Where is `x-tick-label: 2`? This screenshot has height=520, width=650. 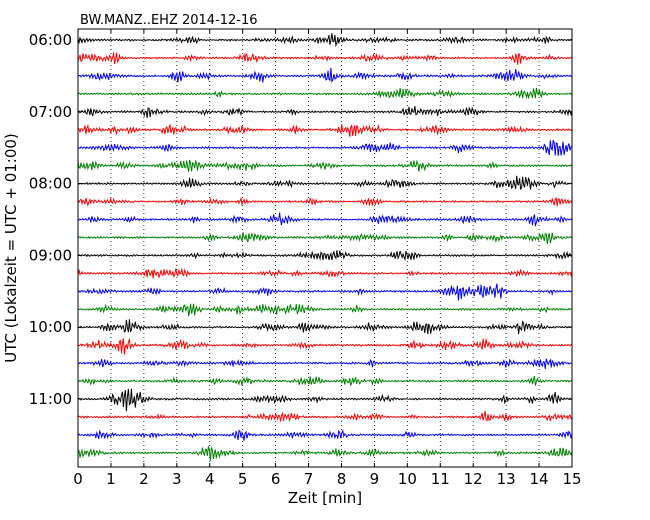
x-tick-label: 2 is located at coordinates (144, 479).